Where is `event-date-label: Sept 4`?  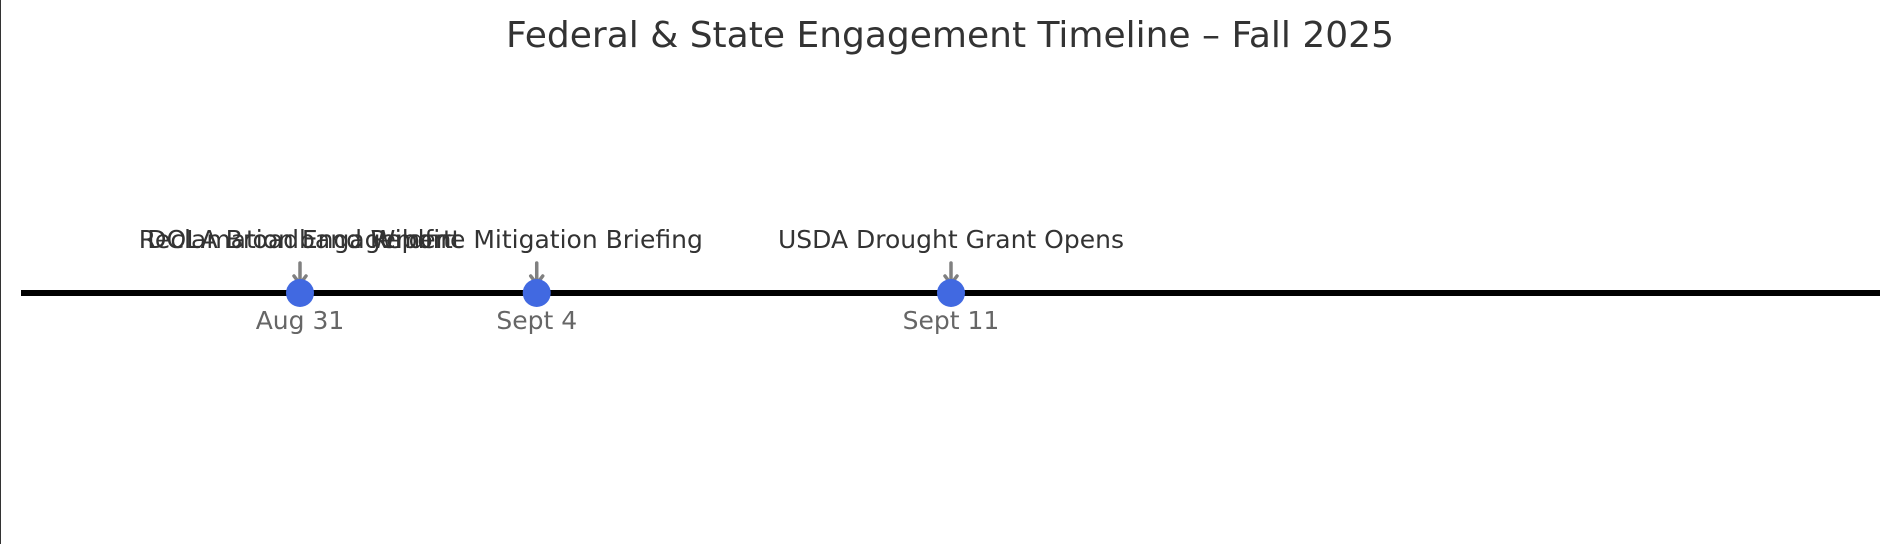
event-date-label: Sept 4 is located at coordinates (536, 320).